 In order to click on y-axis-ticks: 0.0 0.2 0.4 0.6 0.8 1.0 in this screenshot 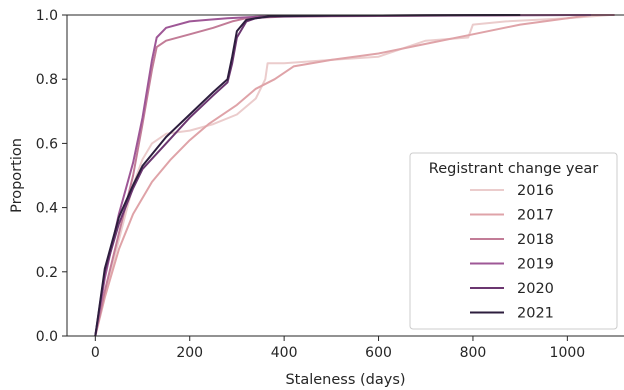, I will do `click(51, 176)`.